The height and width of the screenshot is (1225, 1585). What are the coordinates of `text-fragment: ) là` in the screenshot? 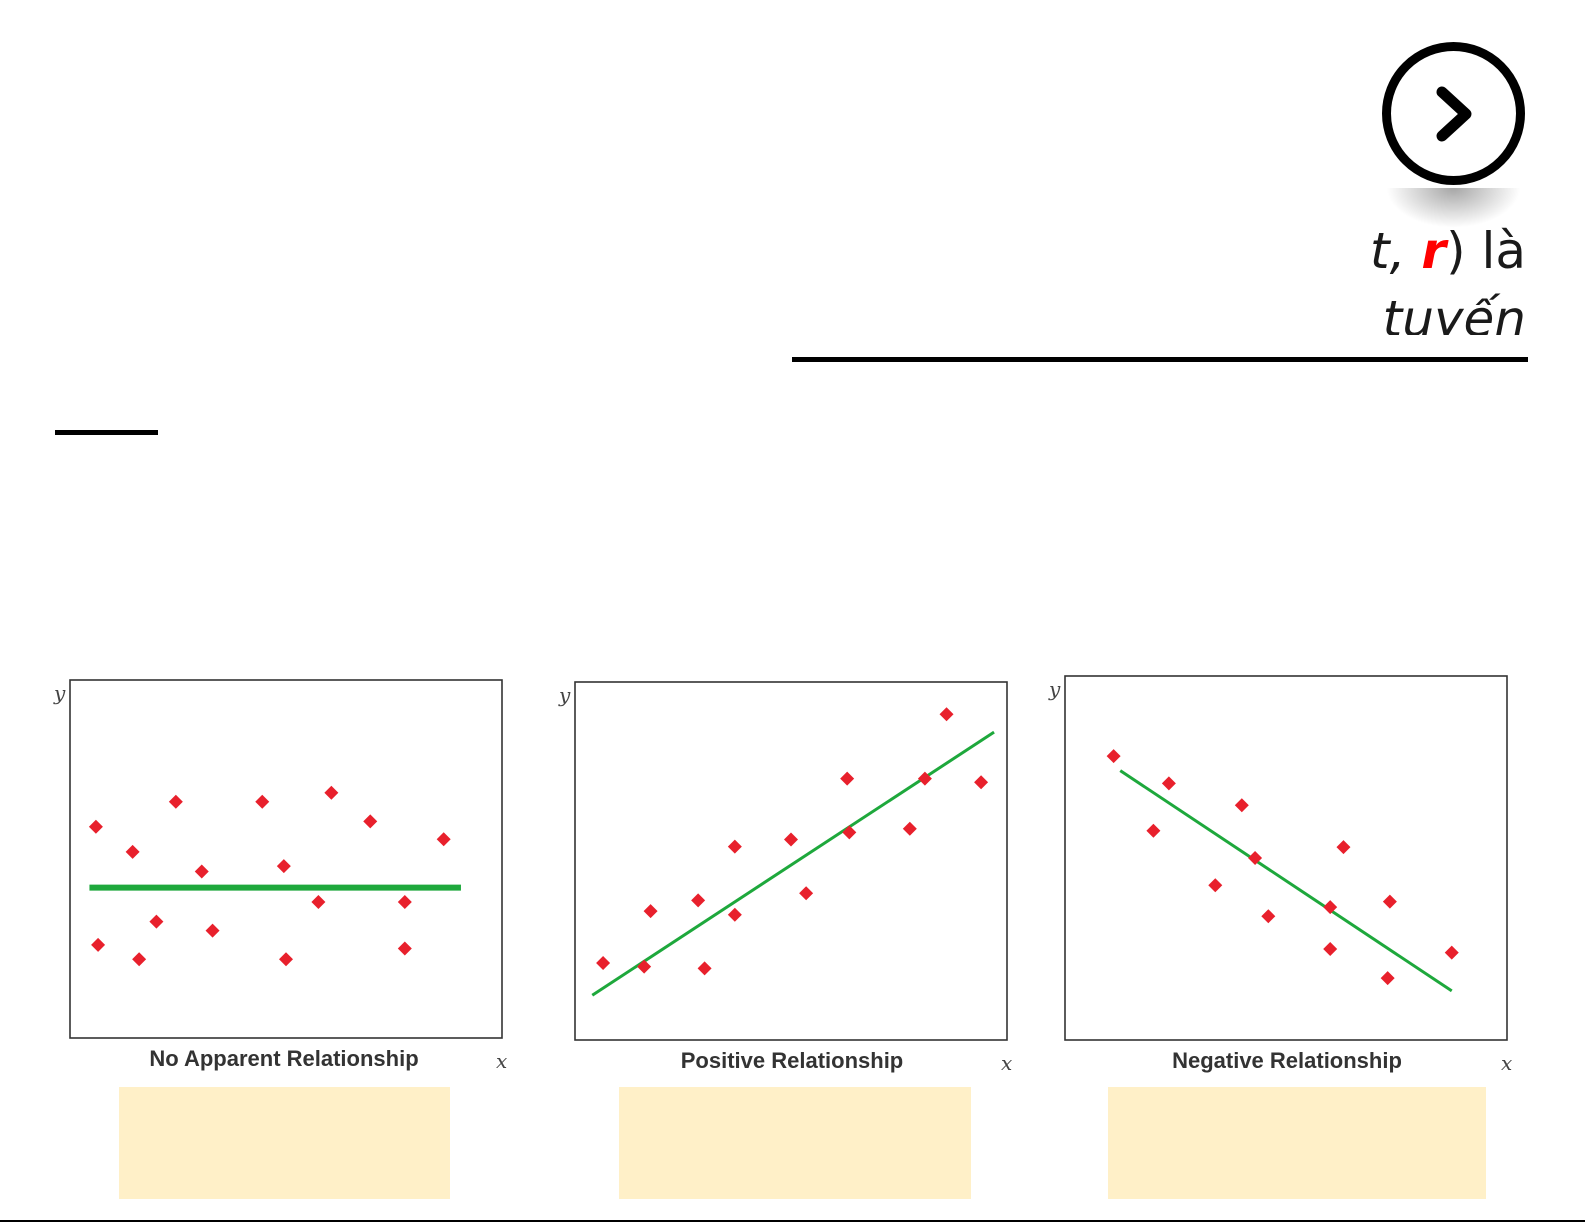 It's located at (1486, 251).